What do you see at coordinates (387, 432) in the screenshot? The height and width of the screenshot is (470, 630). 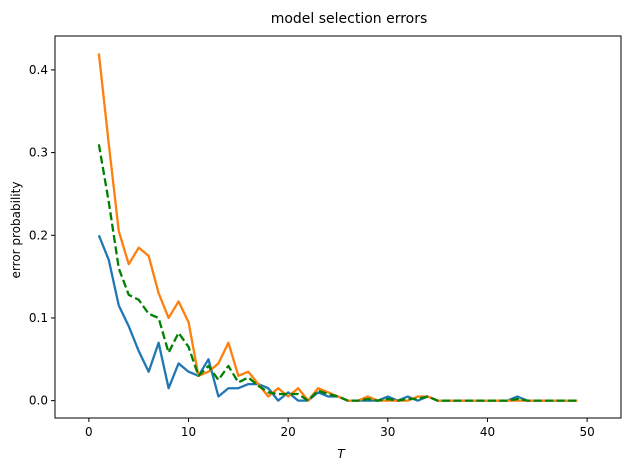 I see `x-tick-label: 30` at bounding box center [387, 432].